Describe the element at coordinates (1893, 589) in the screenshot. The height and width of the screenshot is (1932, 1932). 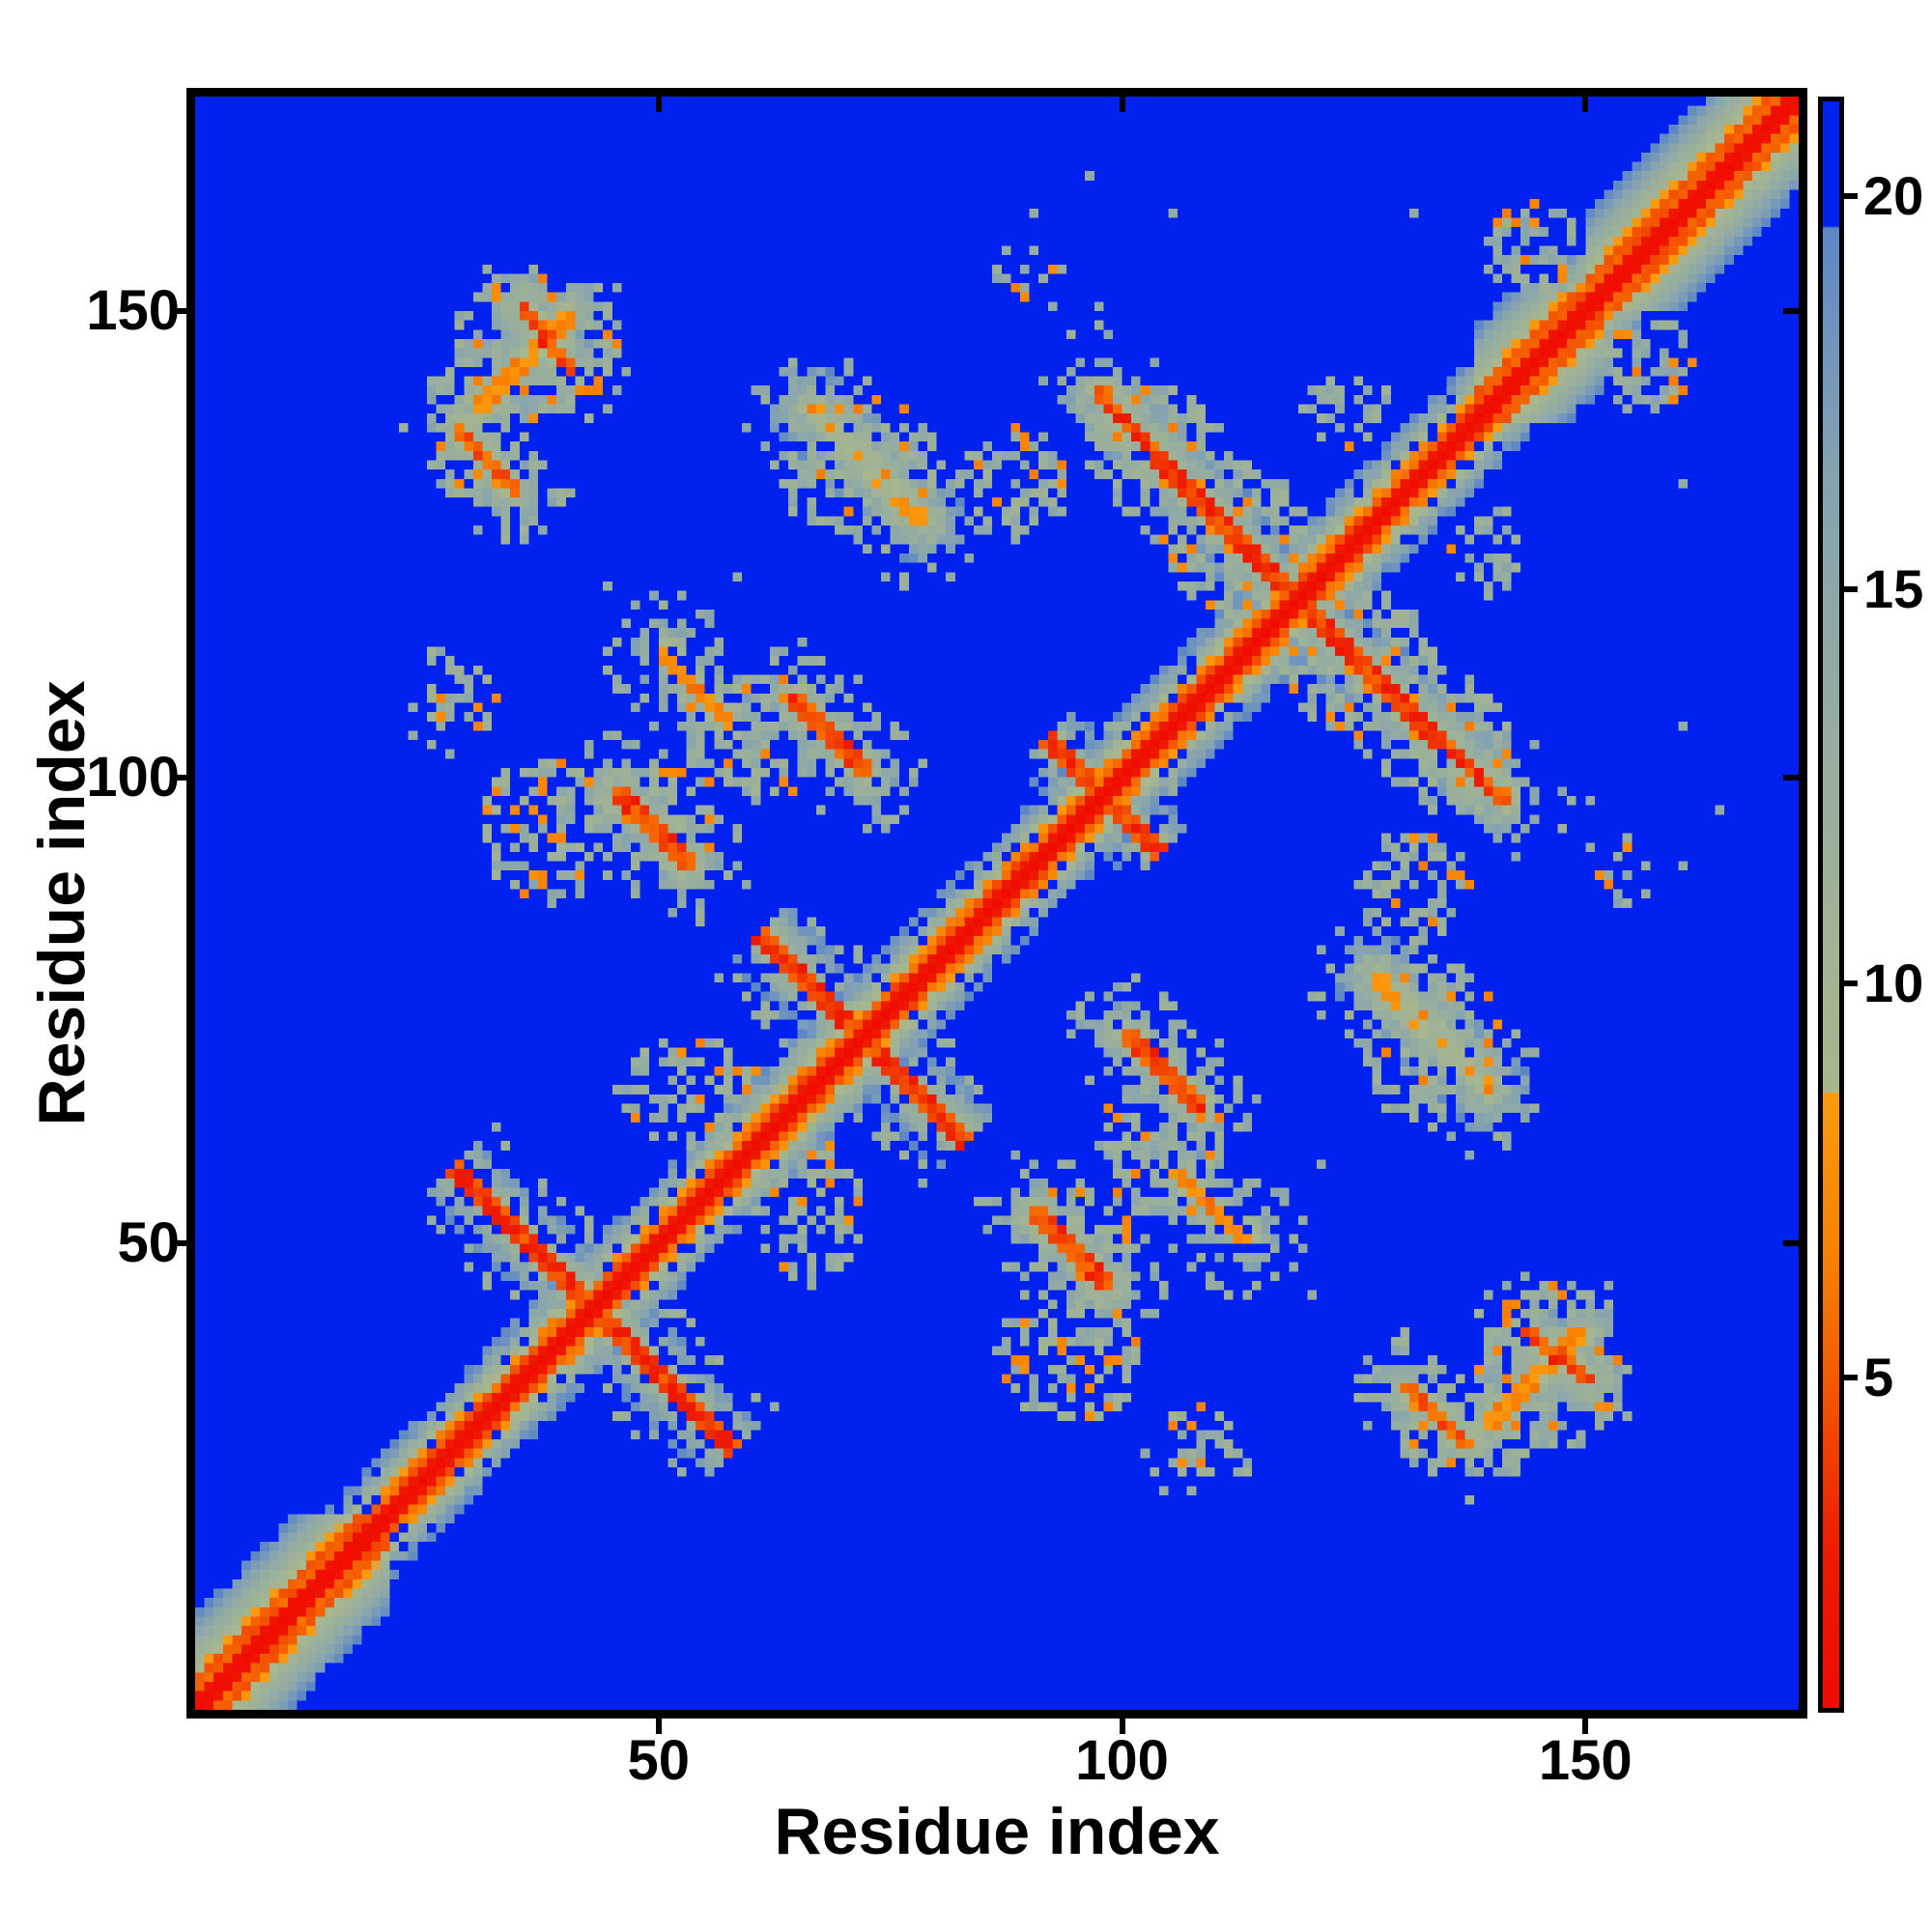
I see `colorbar-tick-label-15: 15` at that location.